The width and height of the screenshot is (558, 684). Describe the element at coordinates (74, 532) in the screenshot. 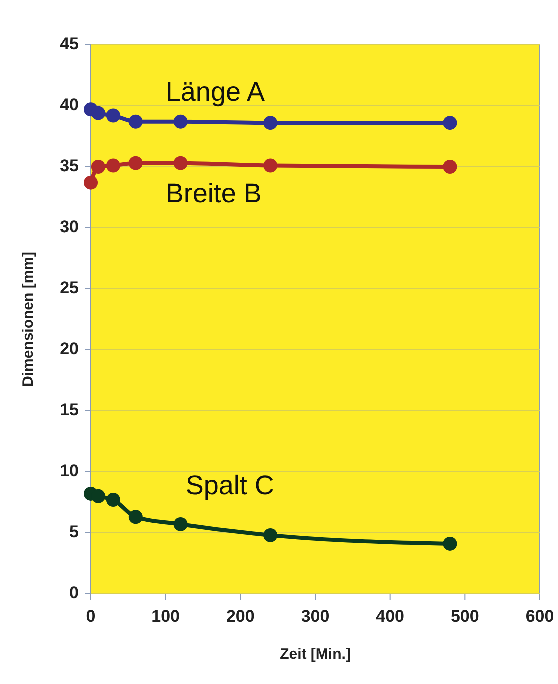

I see `y-tick-label: 5` at that location.